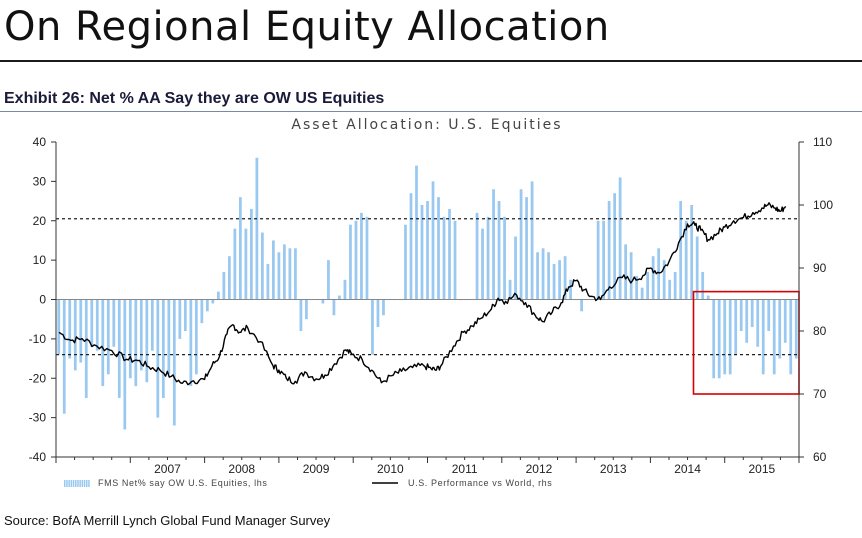  I want to click on x-tick-label: 2013, so click(613, 469).